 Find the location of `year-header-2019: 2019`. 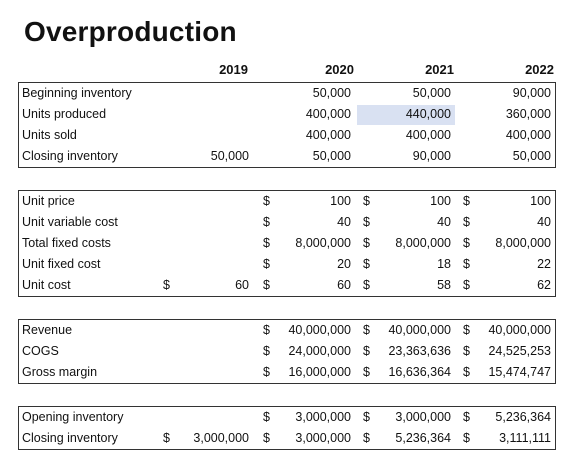

year-header-2019: 2019 is located at coordinates (233, 69).